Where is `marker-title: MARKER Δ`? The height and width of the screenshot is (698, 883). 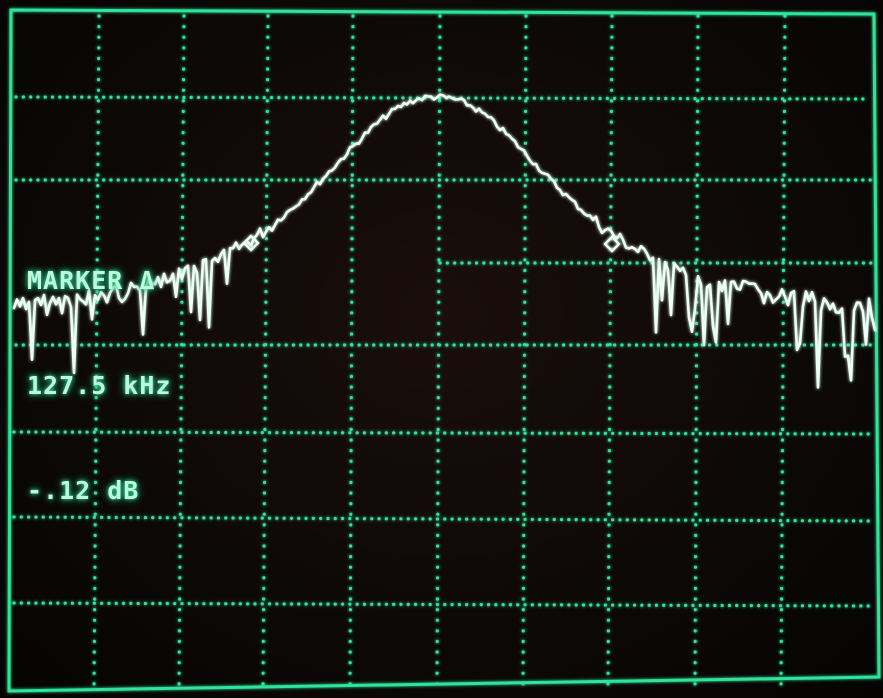 marker-title: MARKER Δ is located at coordinates (91, 280).